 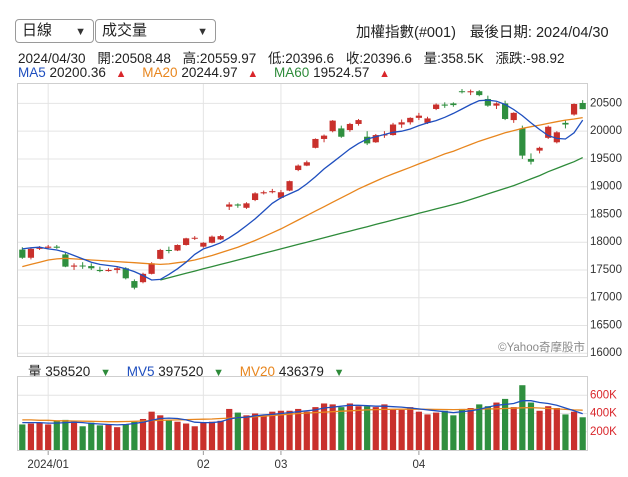 What do you see at coordinates (192, 370) in the screenshot?
I see `volume-legend: 量 358520 ▼ MV5 397520 ▼ MV20 436379 ▼` at bounding box center [192, 370].